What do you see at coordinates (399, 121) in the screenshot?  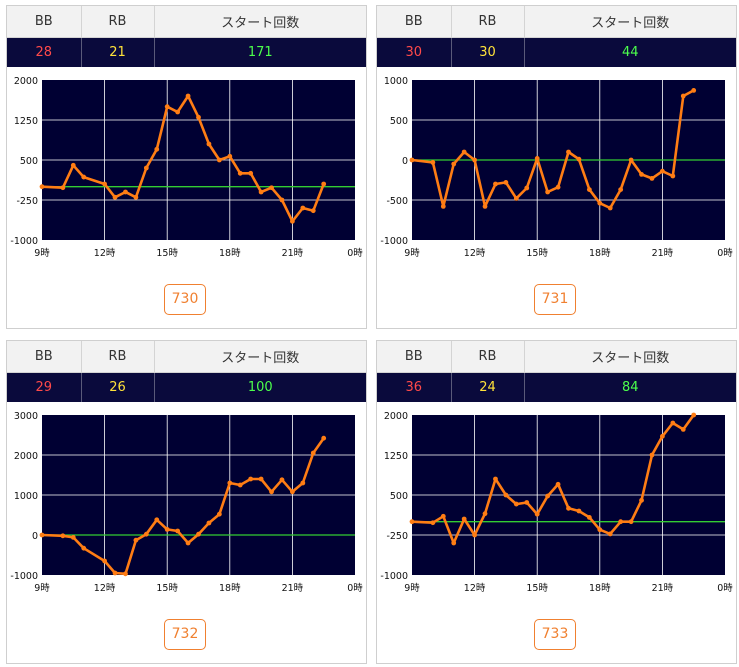 I see `y-tick-label: 500` at bounding box center [399, 121].